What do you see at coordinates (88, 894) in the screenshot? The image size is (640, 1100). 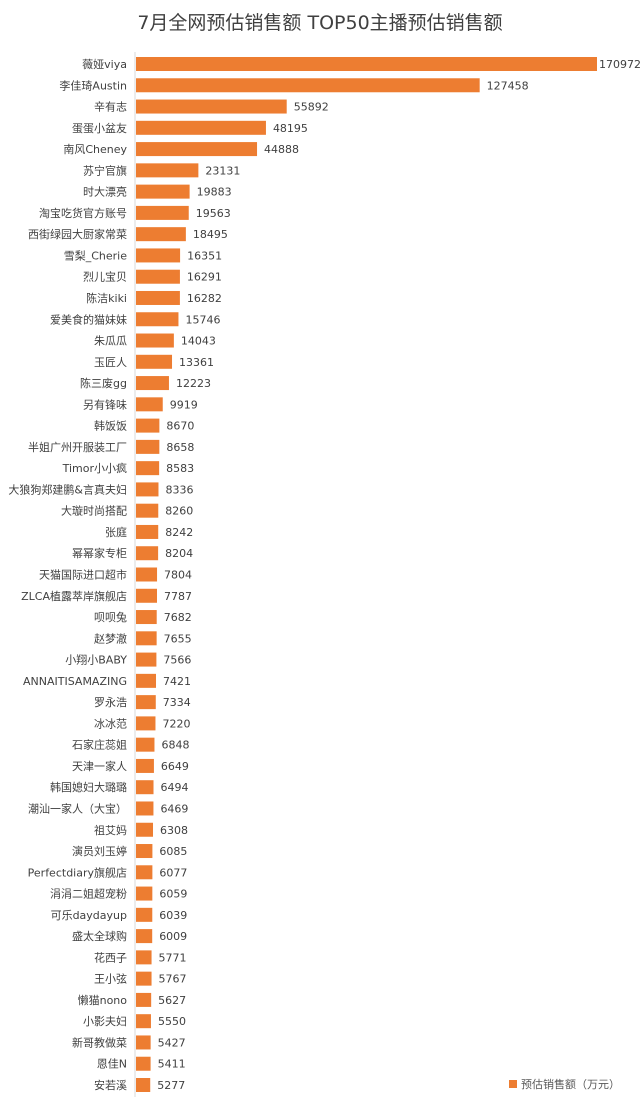 I see `category-label: 涓涓二姐超宠粉` at bounding box center [88, 894].